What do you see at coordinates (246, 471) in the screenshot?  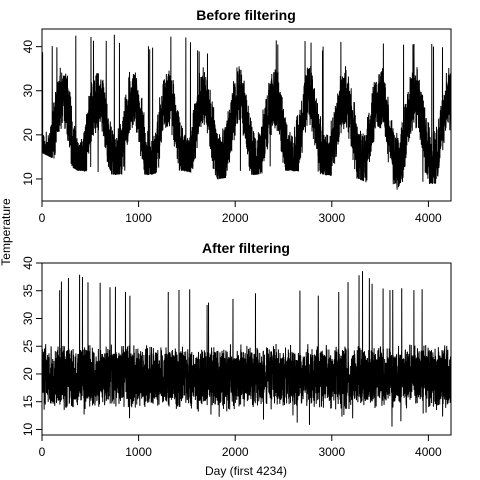 I see `x-axis-label: Day (first 4234)` at bounding box center [246, 471].